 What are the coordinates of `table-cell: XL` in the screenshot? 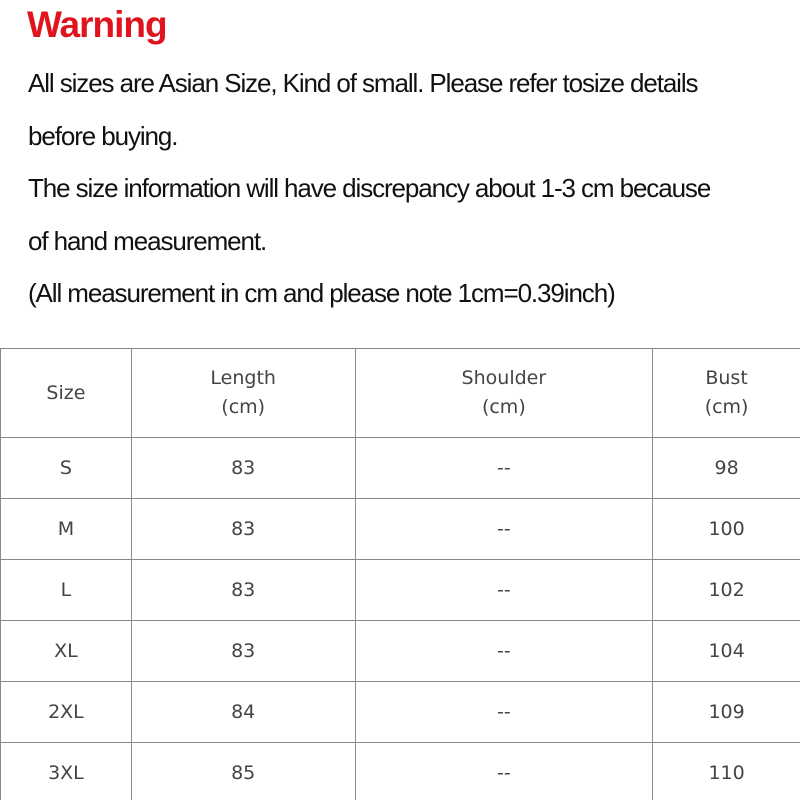 It's located at (66, 651).